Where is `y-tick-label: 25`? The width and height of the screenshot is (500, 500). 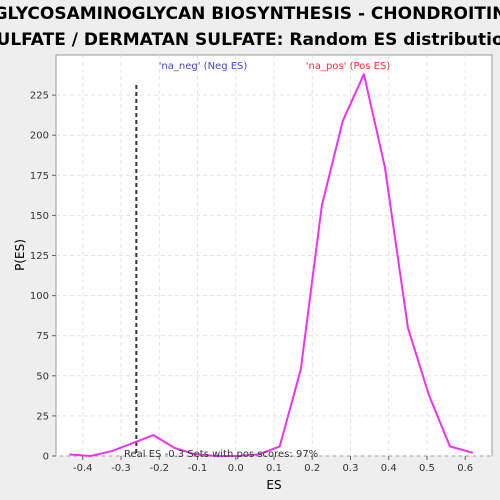 y-tick-label: 25 is located at coordinates (42, 416).